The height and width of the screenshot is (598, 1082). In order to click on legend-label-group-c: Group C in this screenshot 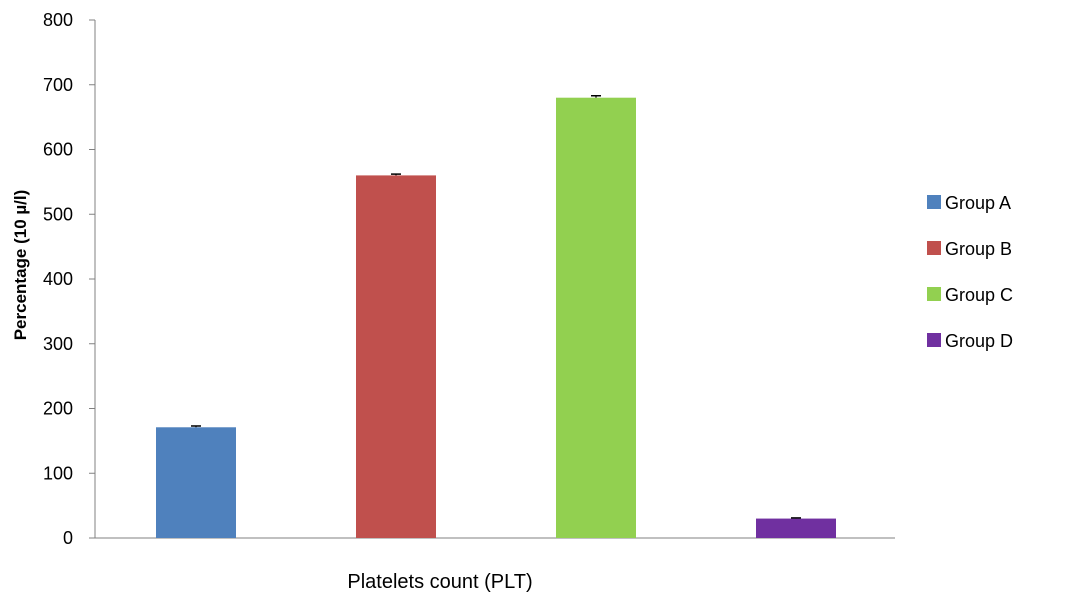, I will do `click(979, 295)`.